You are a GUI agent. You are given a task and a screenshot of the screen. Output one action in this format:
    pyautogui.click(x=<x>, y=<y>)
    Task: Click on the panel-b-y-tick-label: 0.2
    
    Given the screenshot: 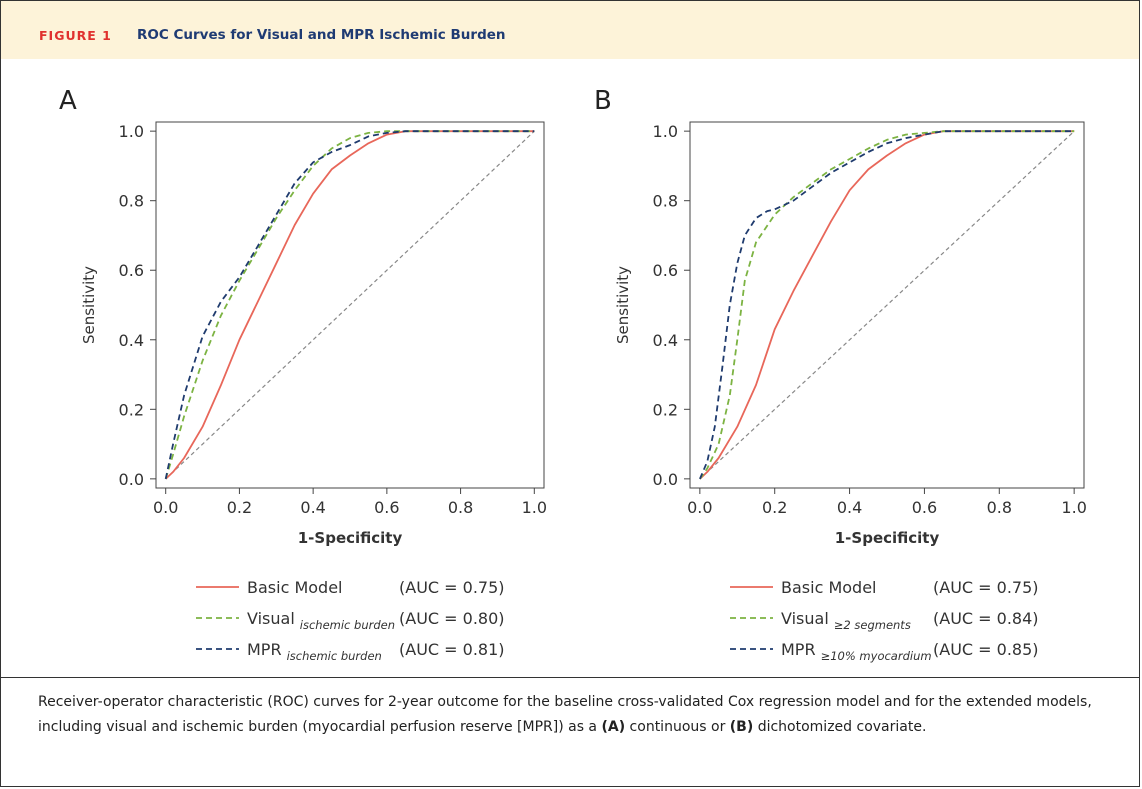 What is the action you would take?
    pyautogui.click(x=665, y=409)
    